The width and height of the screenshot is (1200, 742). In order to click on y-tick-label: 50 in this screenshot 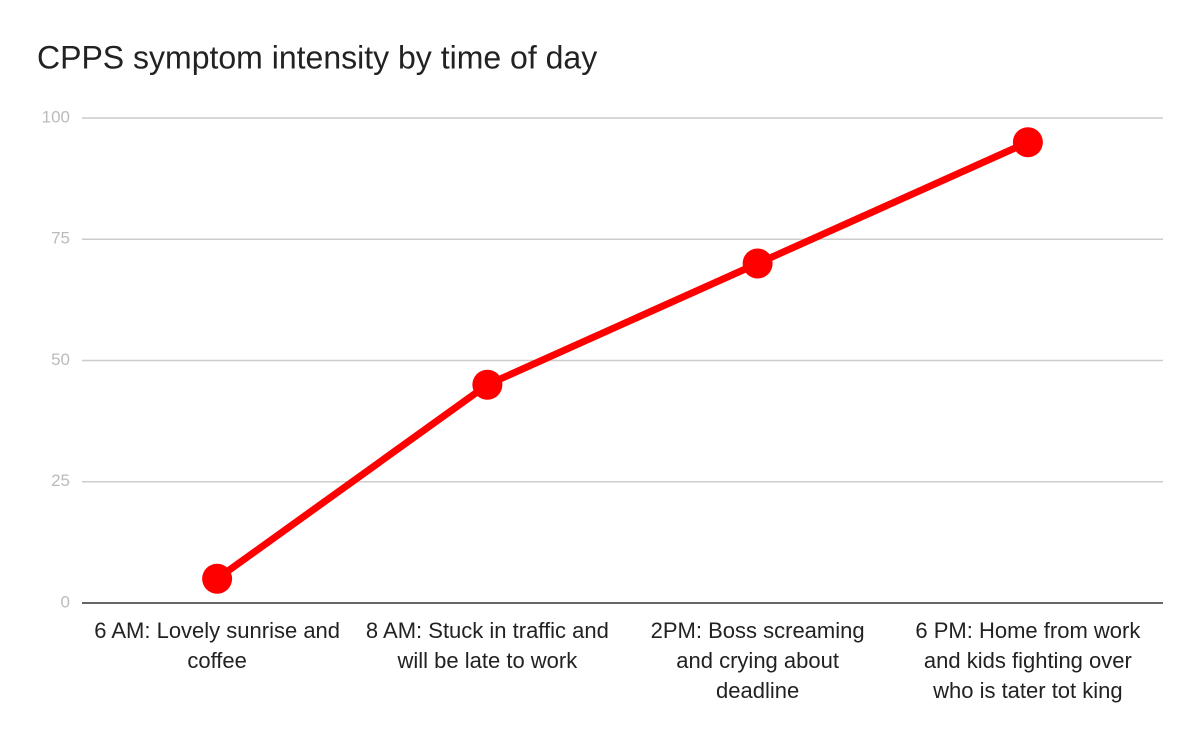, I will do `click(60, 359)`.